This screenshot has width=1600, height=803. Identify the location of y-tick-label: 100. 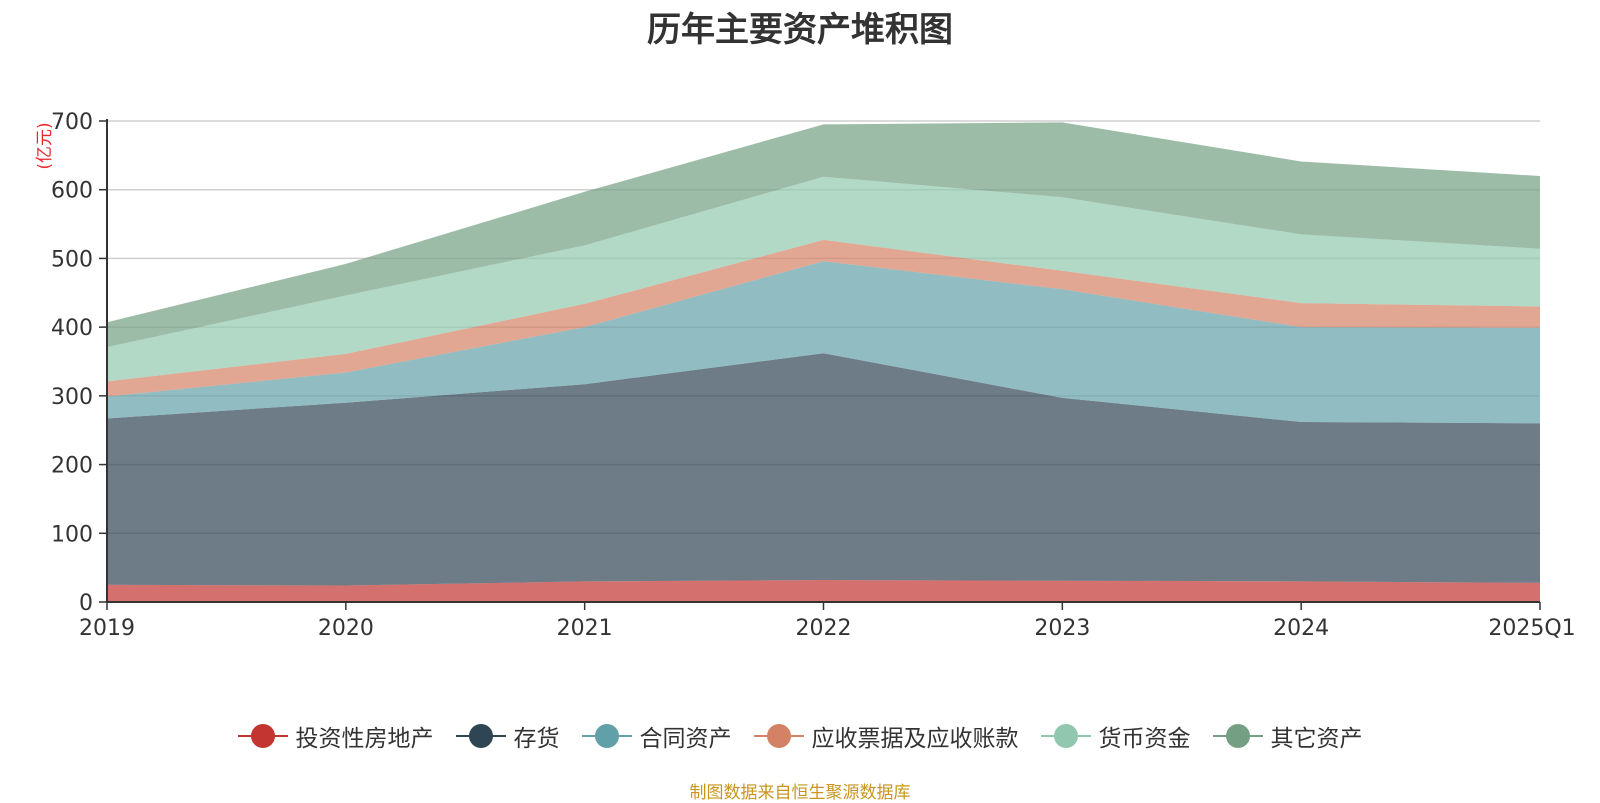
(72, 534).